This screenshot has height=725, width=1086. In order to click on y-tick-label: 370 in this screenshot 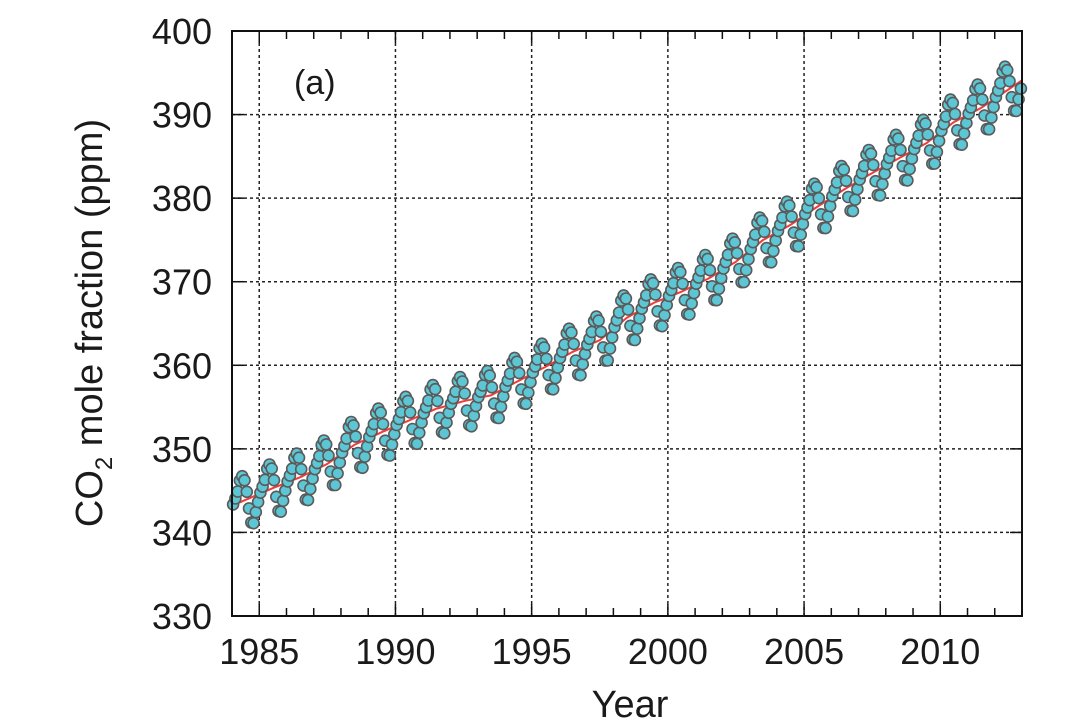, I will do `click(182, 282)`.